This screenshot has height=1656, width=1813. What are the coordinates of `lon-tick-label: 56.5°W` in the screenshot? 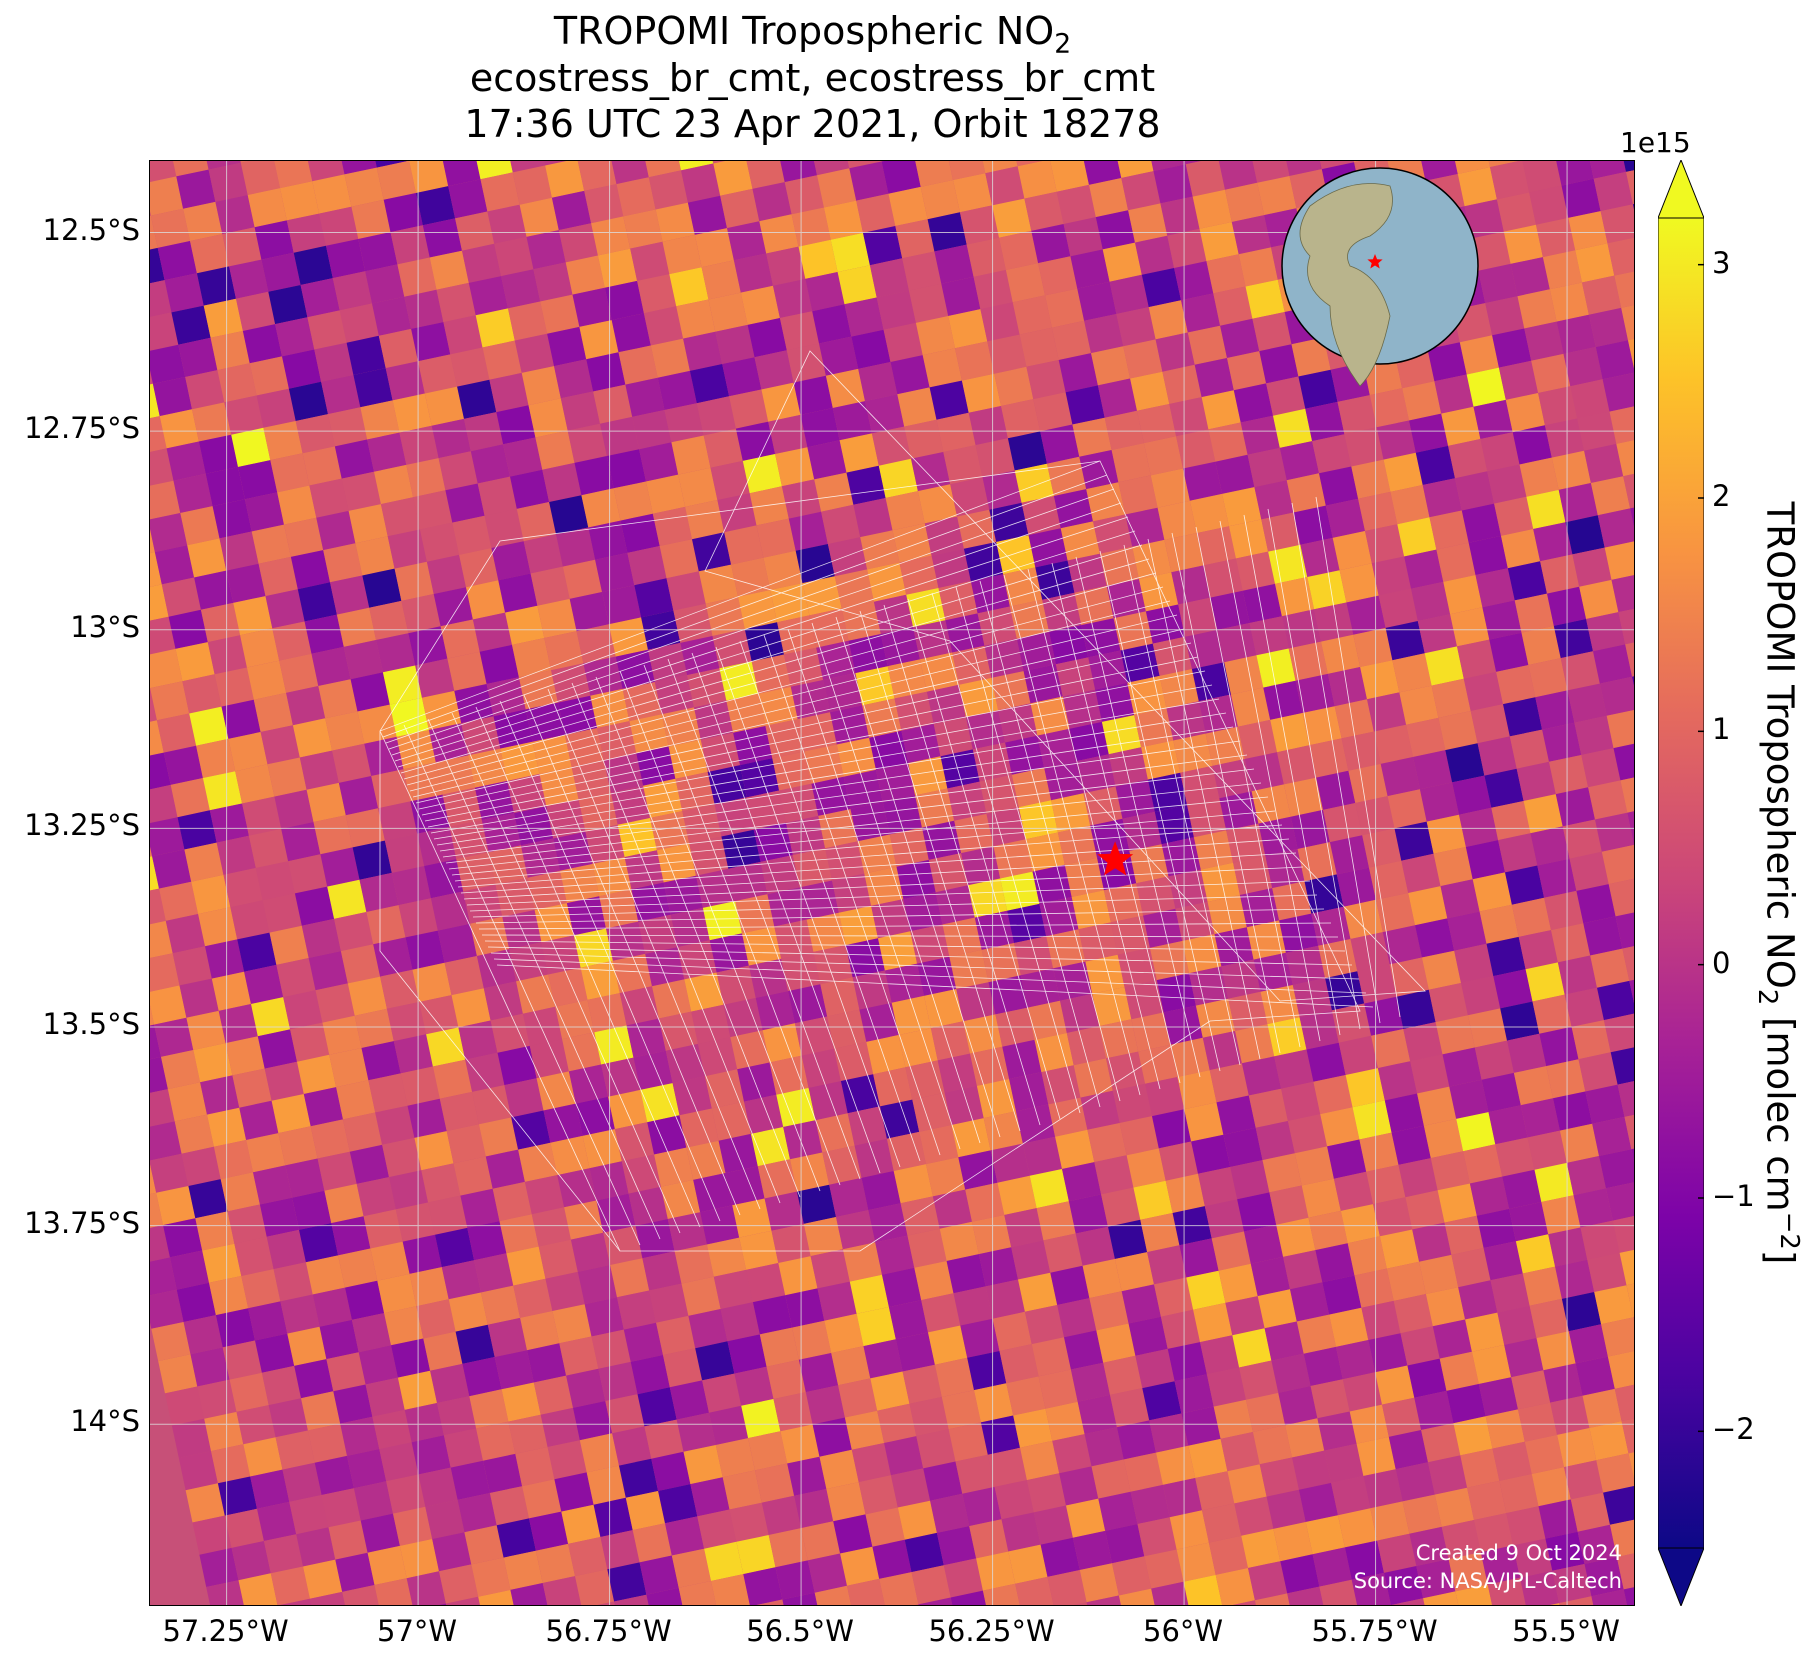 It's located at (800, 1631).